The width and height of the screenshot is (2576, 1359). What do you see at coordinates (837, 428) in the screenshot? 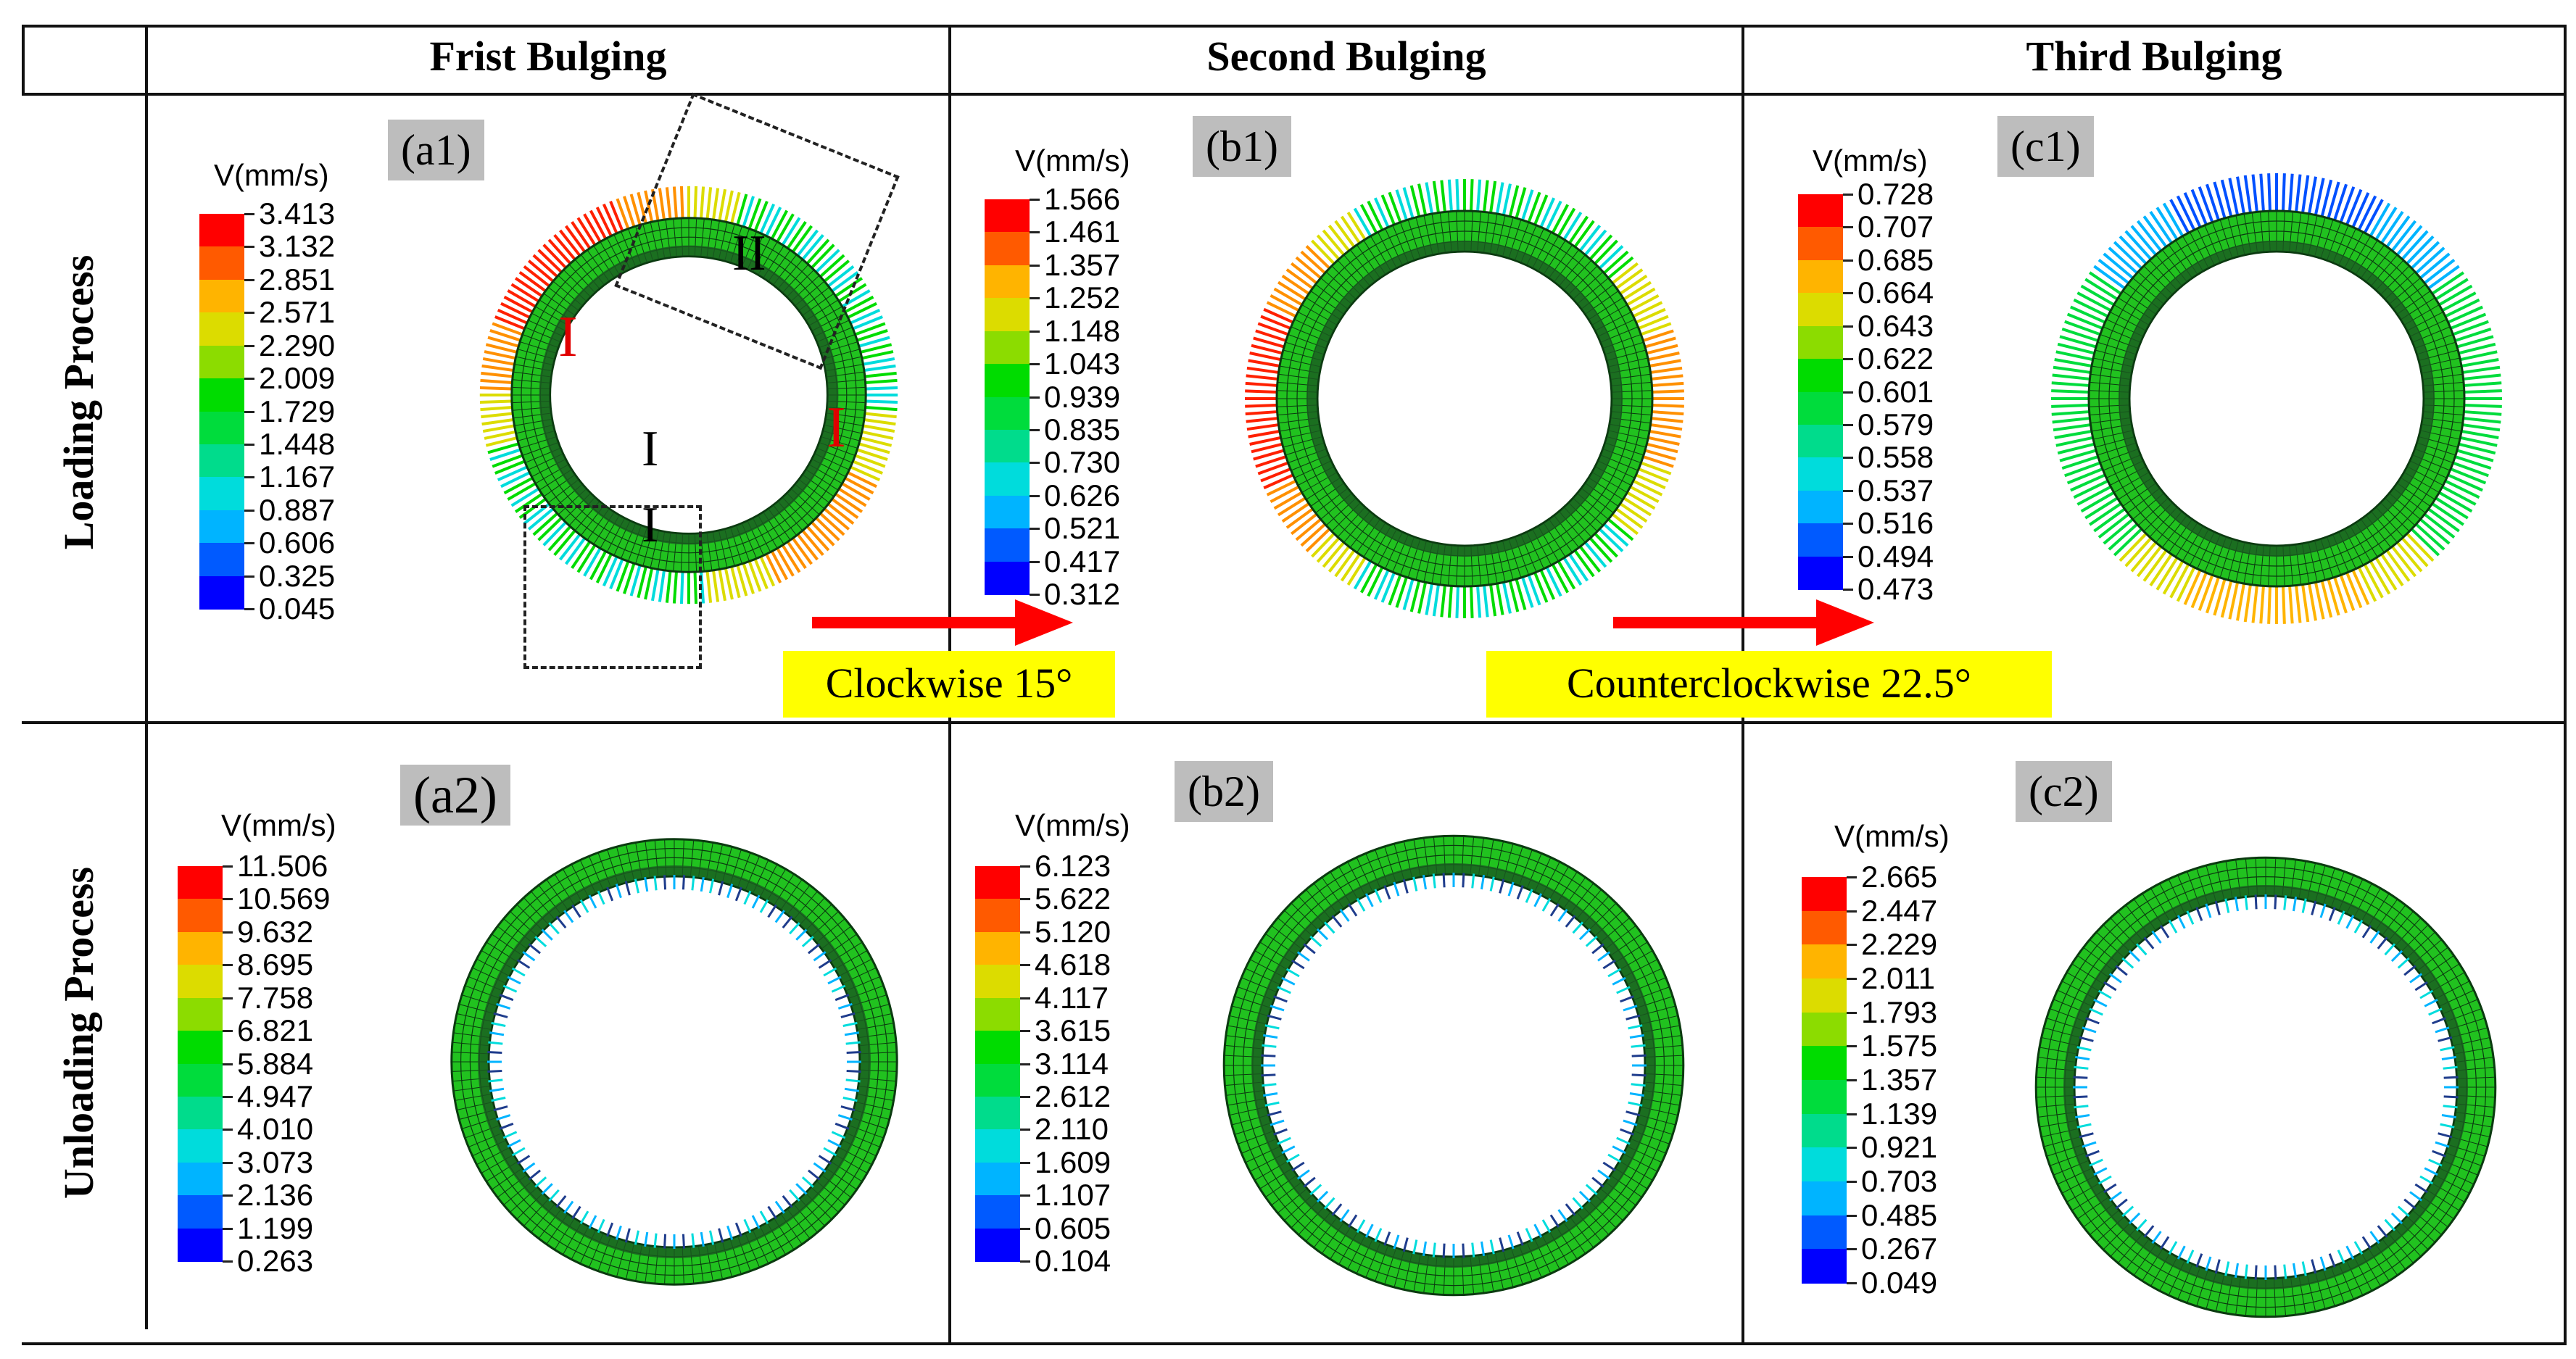
I see `marker-I-right: I` at bounding box center [837, 428].